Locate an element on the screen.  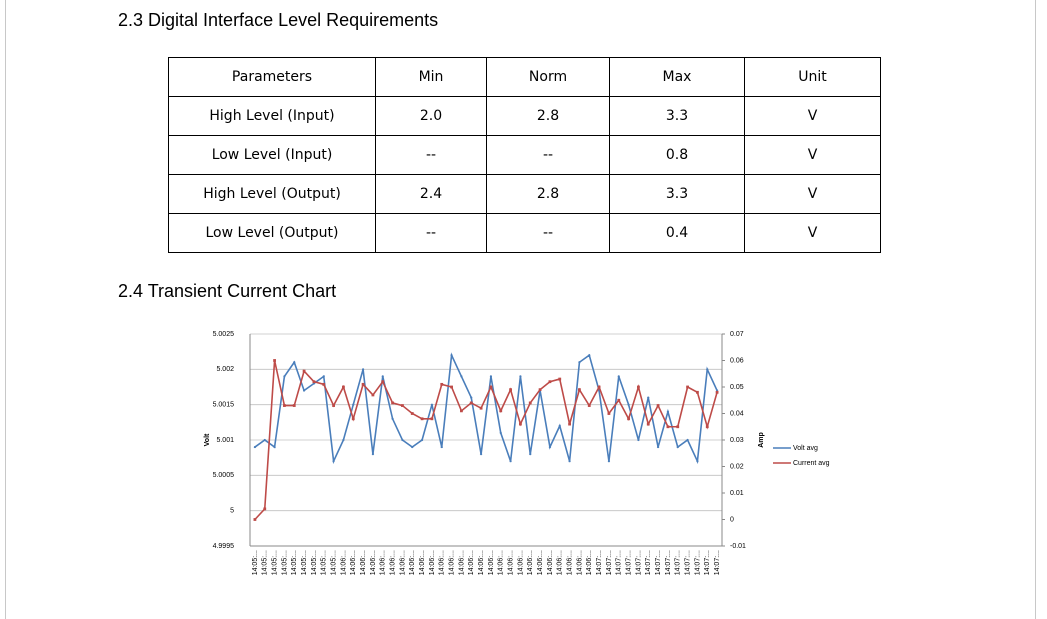
table-row: Low Level (Output) -- -- 0.4 V is located at coordinates (524, 233).